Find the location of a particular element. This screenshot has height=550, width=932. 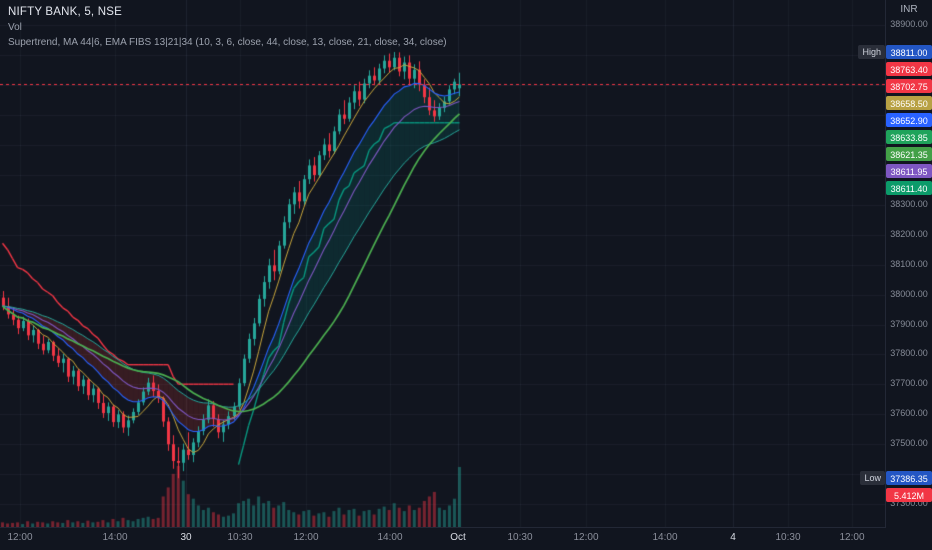

supertrend-stop-value-label: 38611.40 is located at coordinates (909, 188).